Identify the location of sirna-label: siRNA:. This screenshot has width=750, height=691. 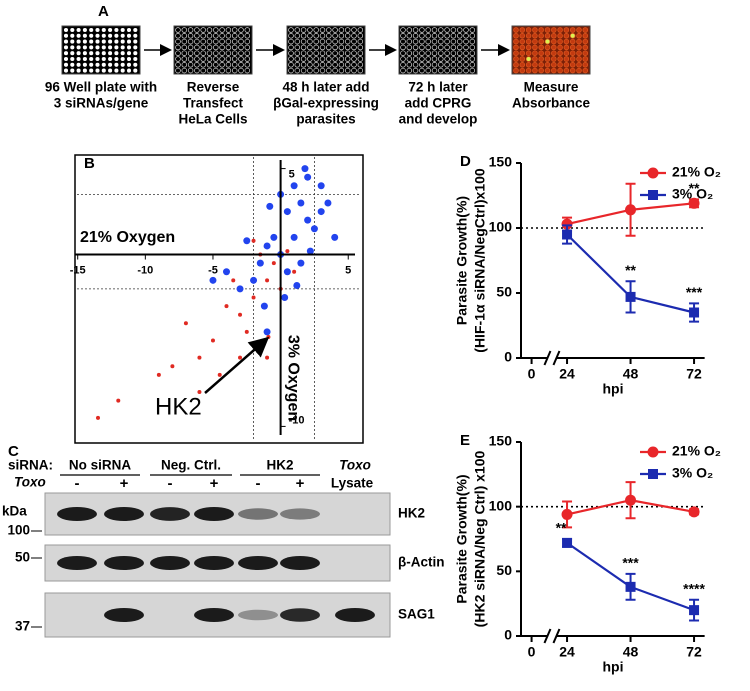
(30, 465).